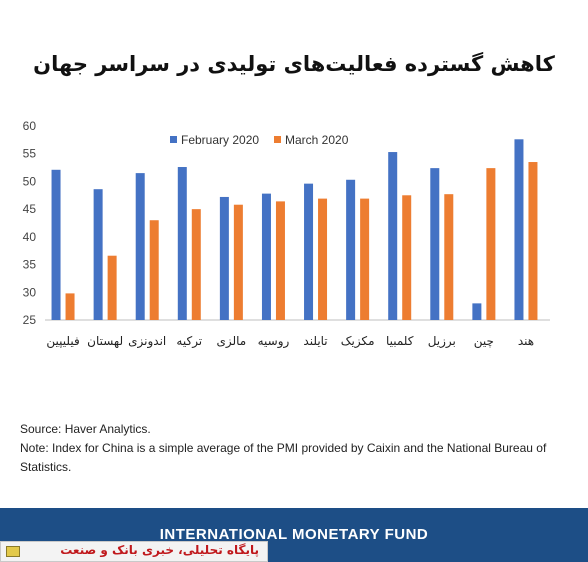 The width and height of the screenshot is (588, 562). I want to click on watermark-text: پایگاه تحلیلی، خبری بانک و صنعت, so click(159, 550).